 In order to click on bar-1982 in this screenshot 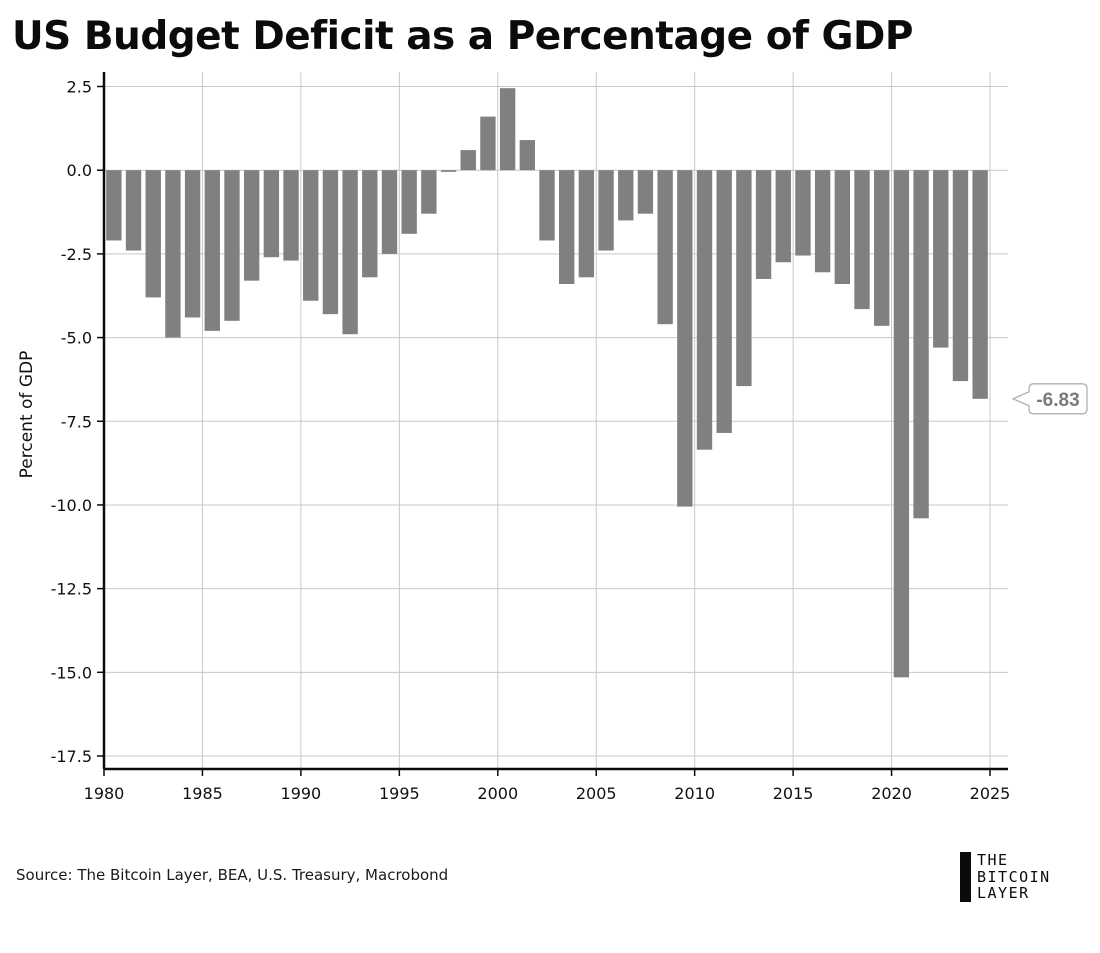, I will do `click(133, 210)`.